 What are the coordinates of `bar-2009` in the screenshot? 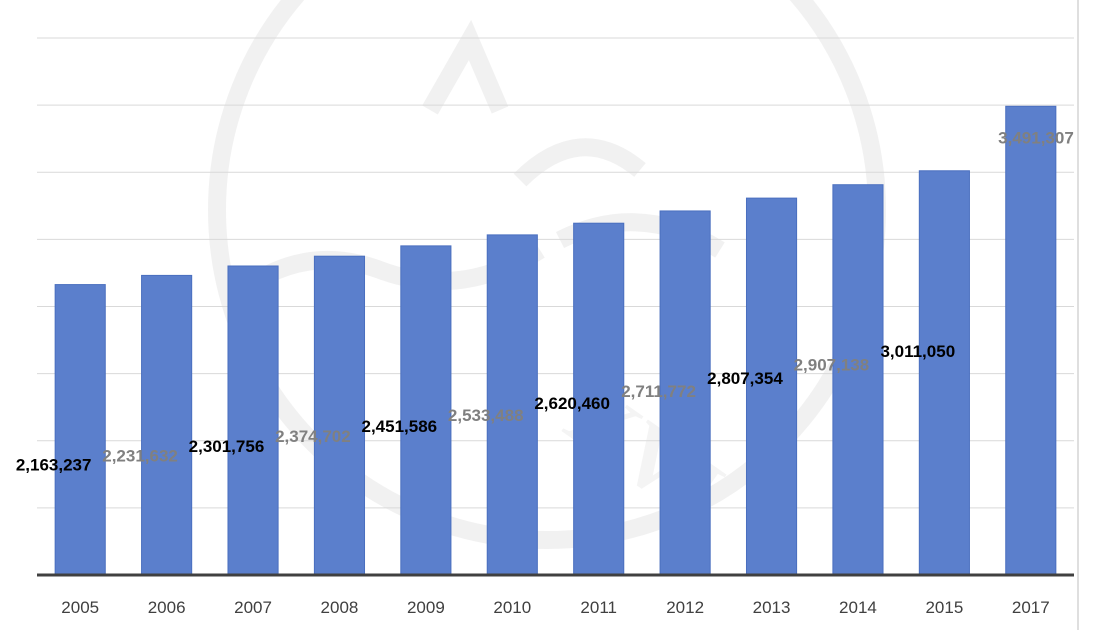 It's located at (426, 410).